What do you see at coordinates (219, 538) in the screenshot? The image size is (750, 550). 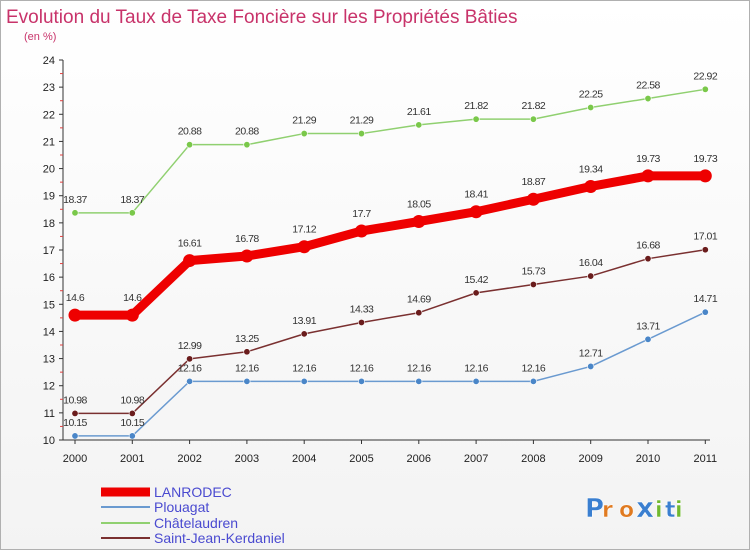 I see `legend-label-saint-jean-kerdaniel: Saint-Jean-Kerdaniel` at bounding box center [219, 538].